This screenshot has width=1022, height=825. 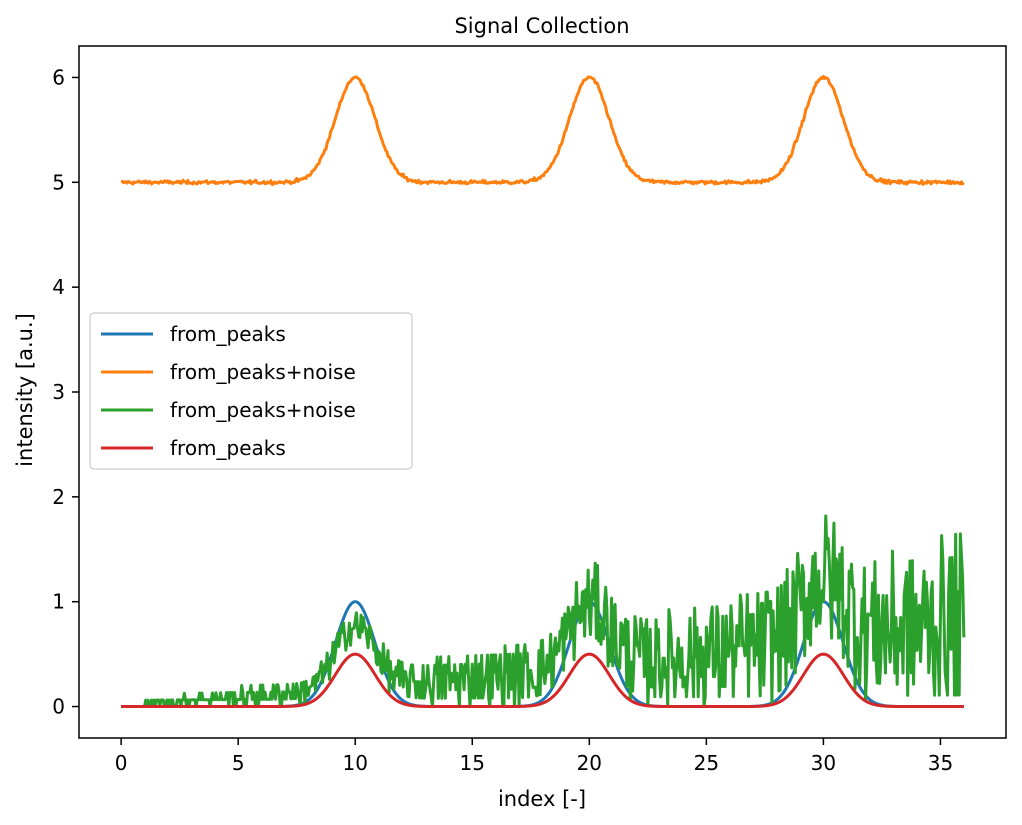 I want to click on x-axis-ticks: 0 5 10 15 20 25 30 35, so click(x=534, y=756).